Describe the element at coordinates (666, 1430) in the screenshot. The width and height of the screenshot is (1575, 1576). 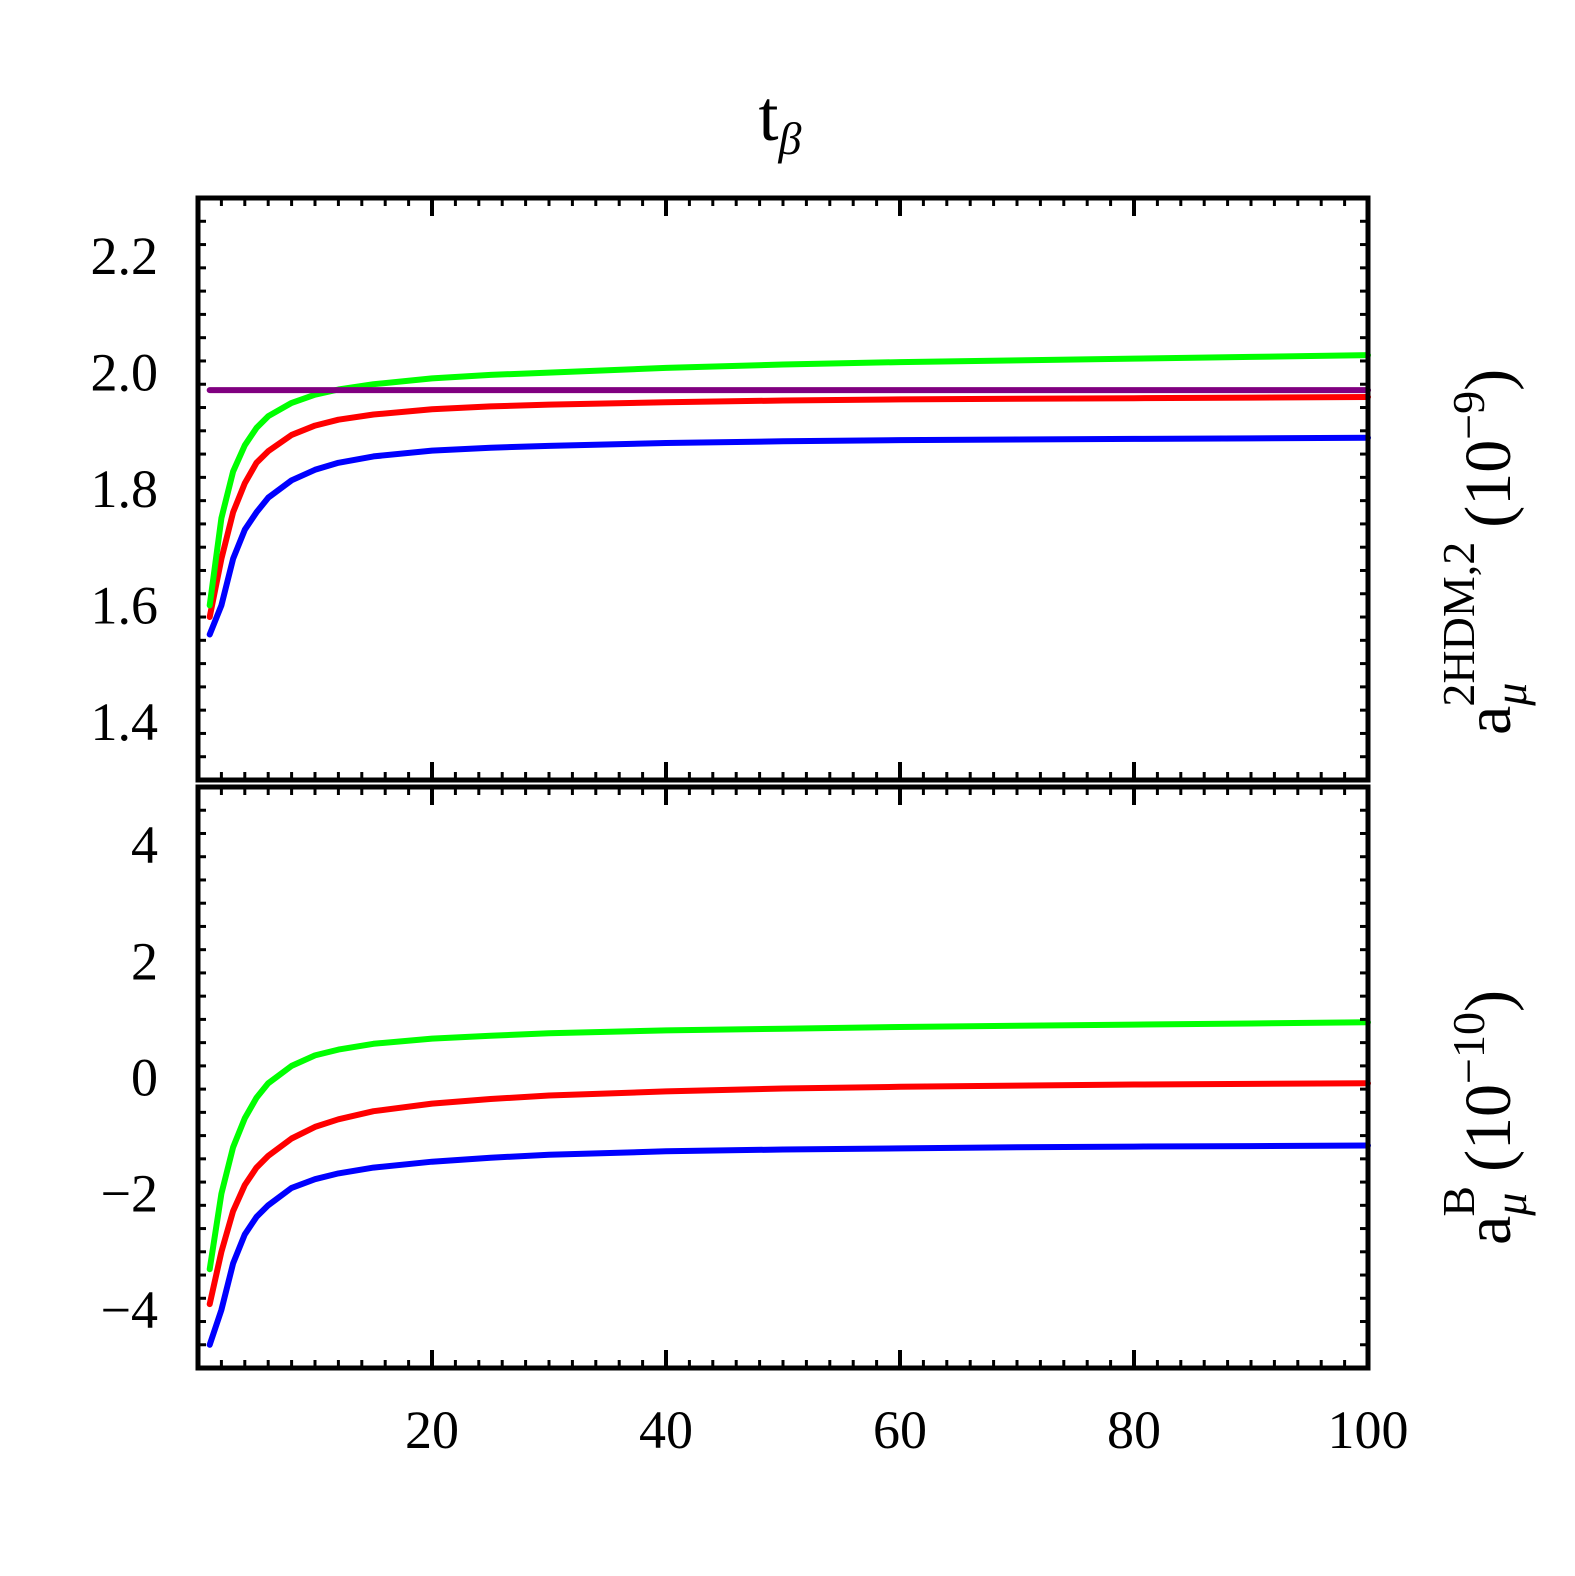
I see `bottom-xtick-label: 40` at that location.